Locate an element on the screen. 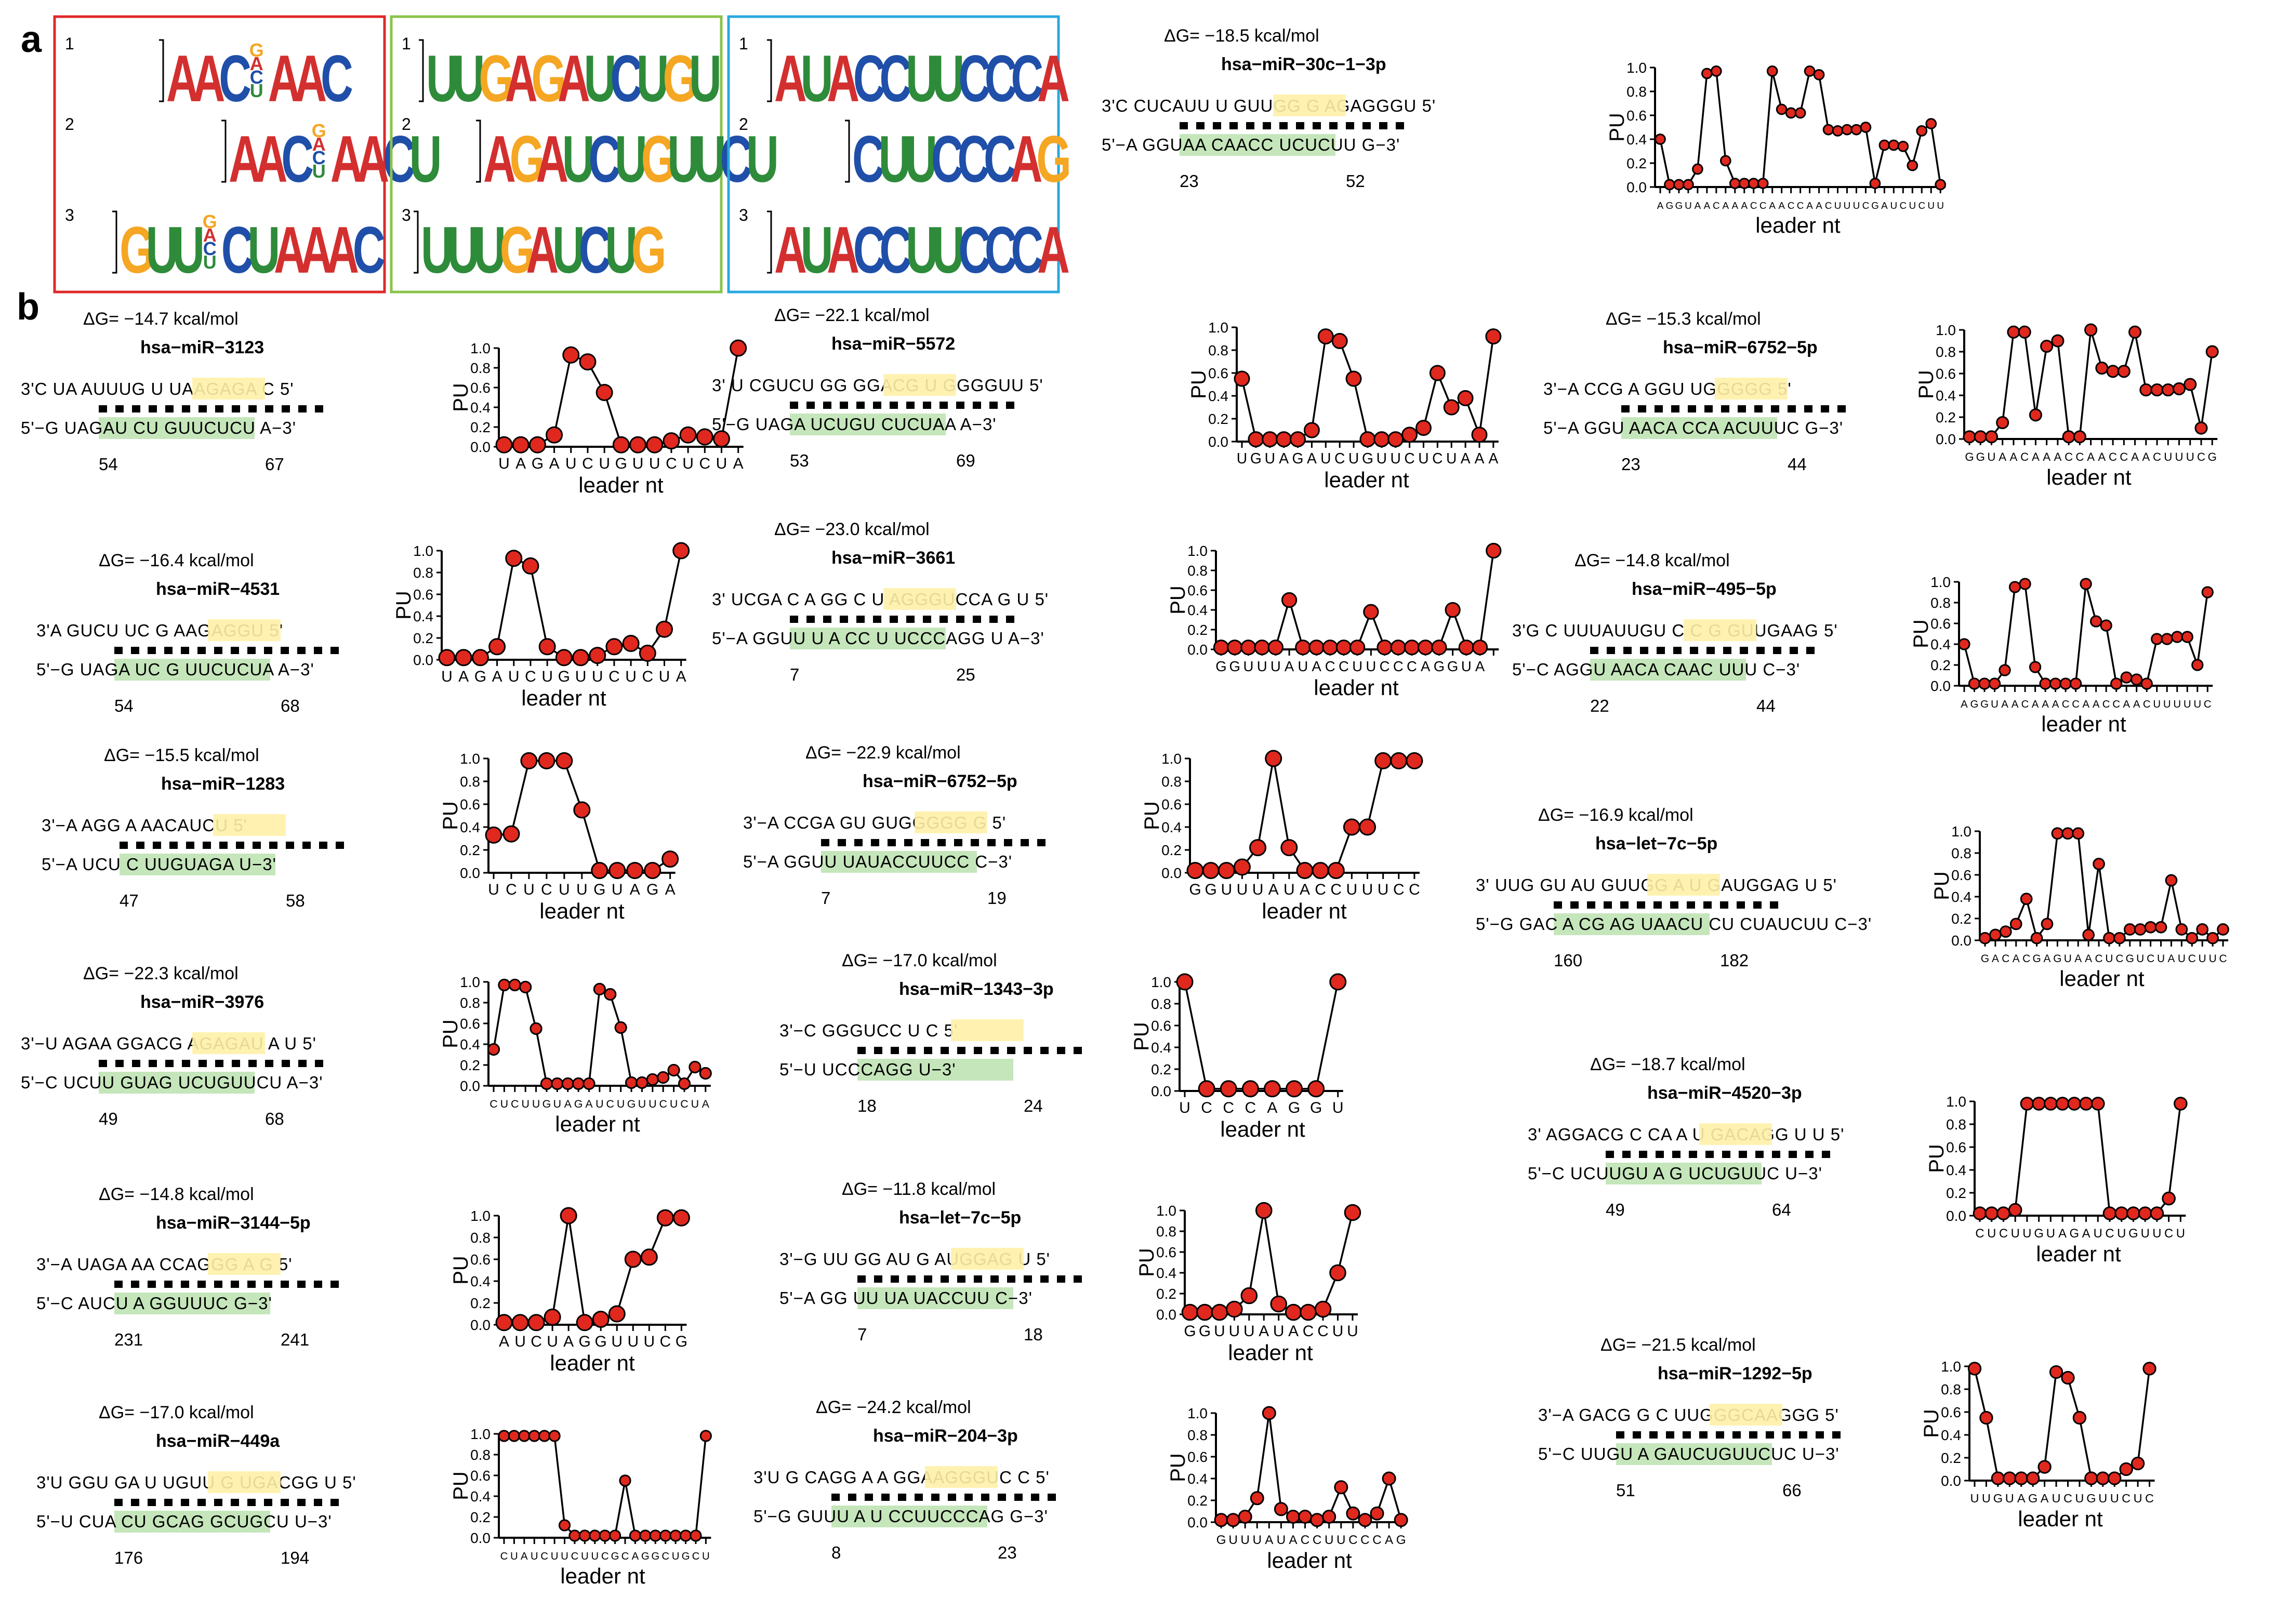  svg-text: C is located at coordinates (319, 157).